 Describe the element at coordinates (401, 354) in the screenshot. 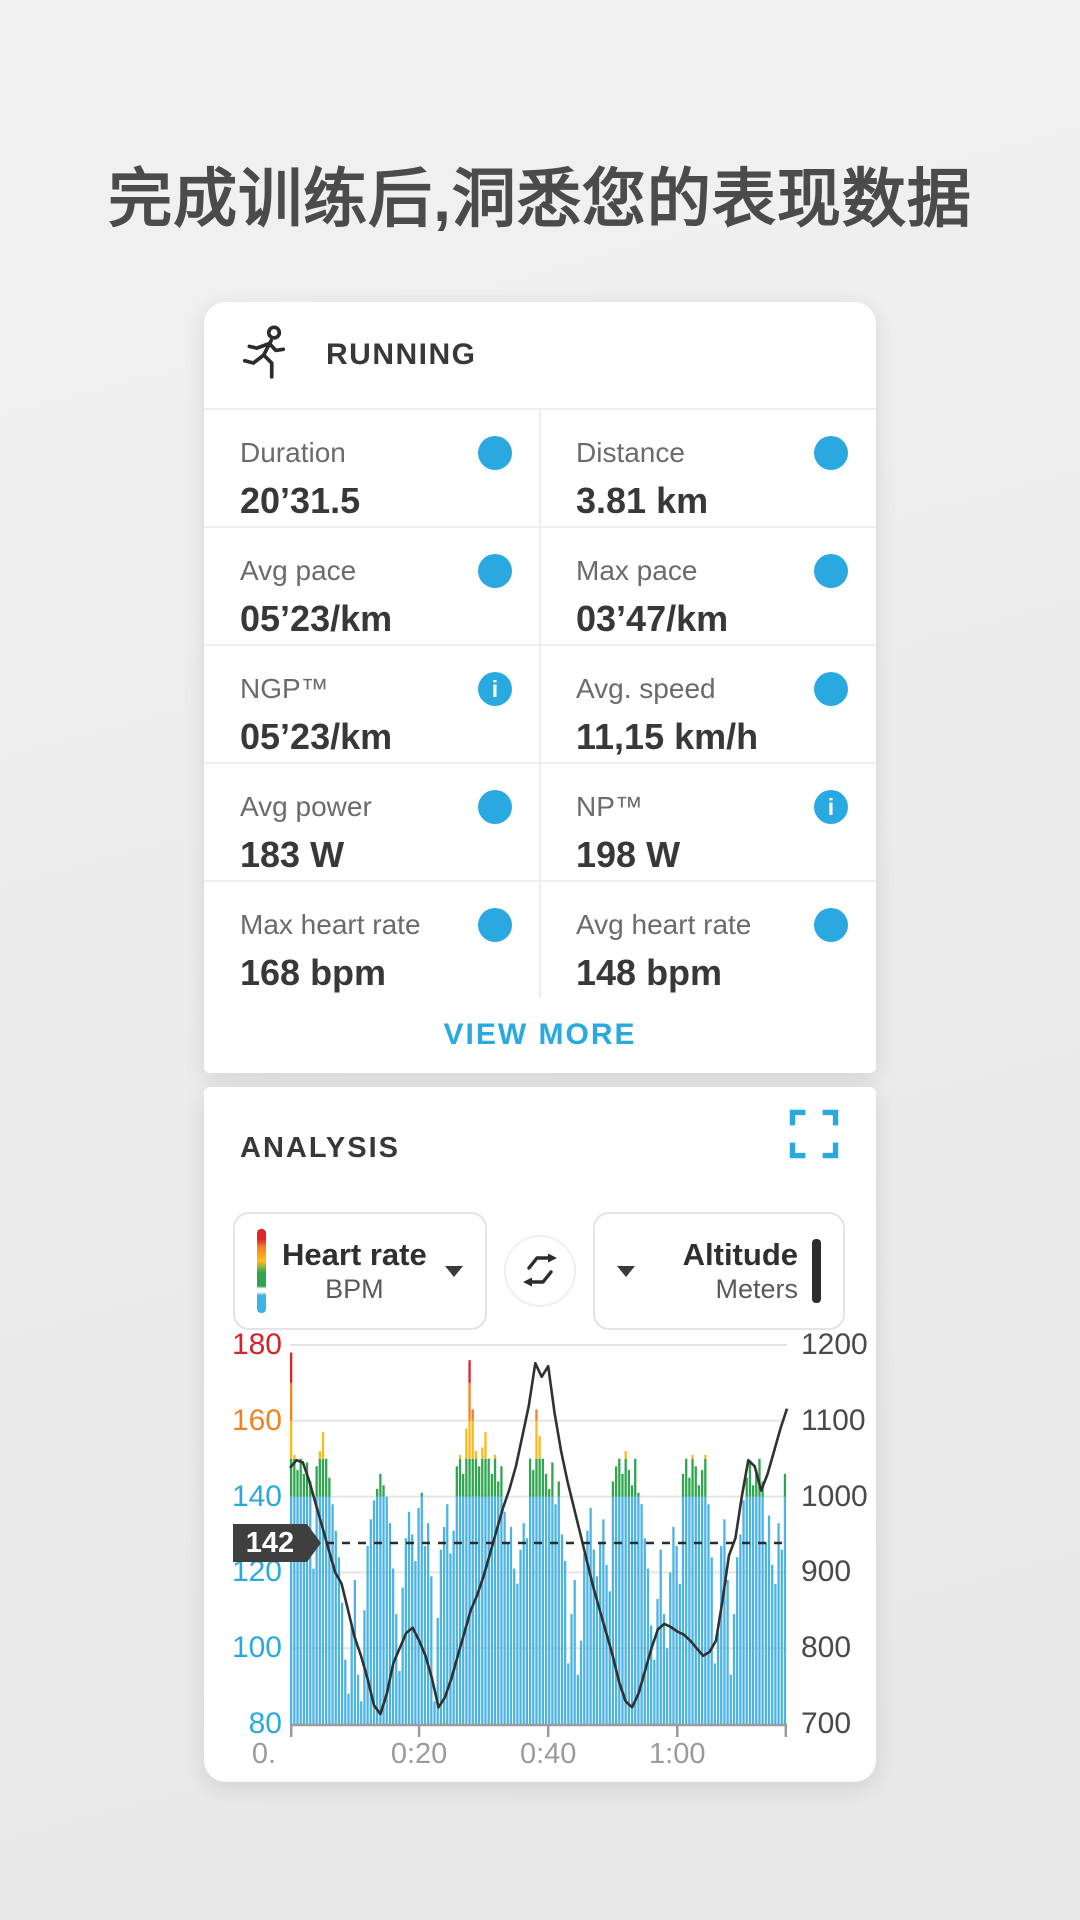

I see `activity-type-label: RUNNING` at that location.